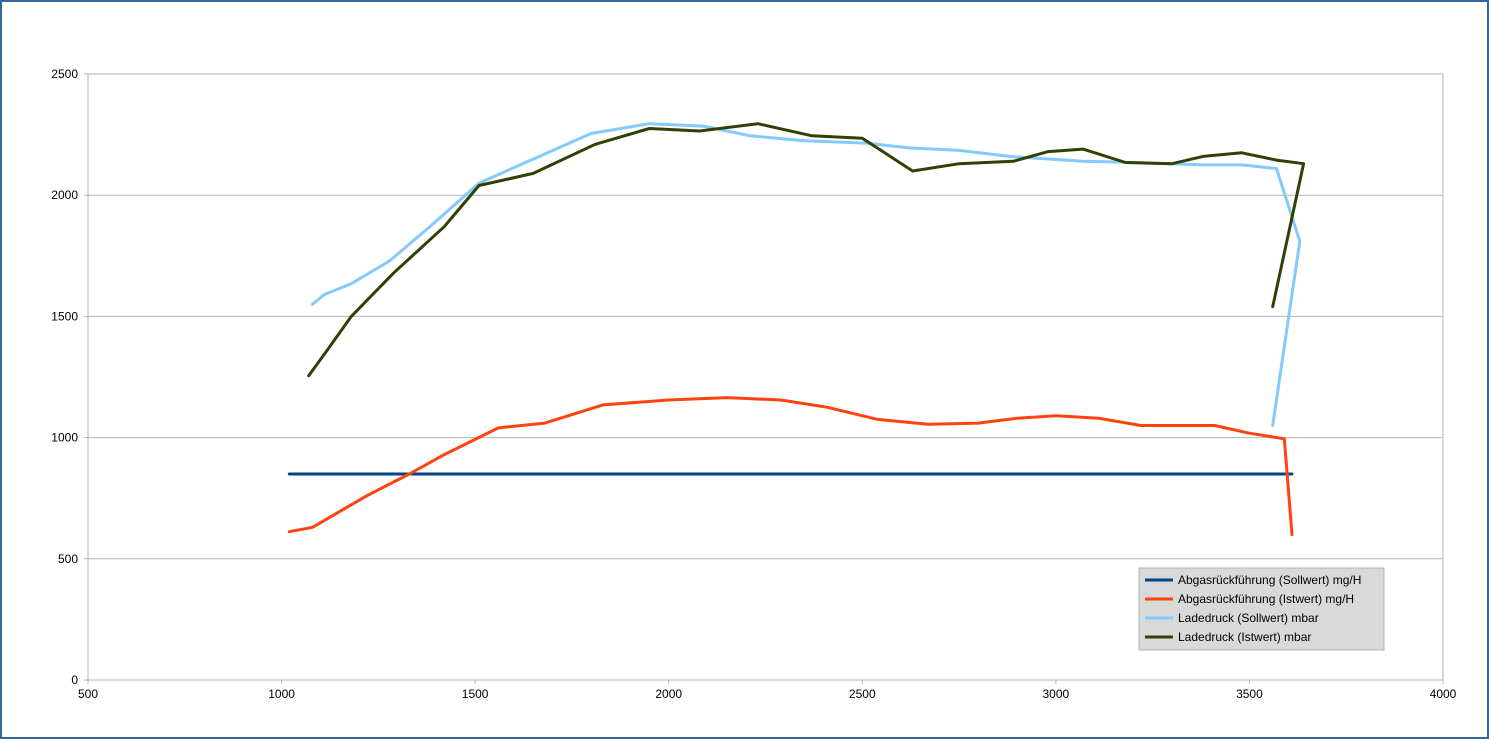 The image size is (1489, 739). I want to click on x-tick-label-1: 1000, so click(281, 694).